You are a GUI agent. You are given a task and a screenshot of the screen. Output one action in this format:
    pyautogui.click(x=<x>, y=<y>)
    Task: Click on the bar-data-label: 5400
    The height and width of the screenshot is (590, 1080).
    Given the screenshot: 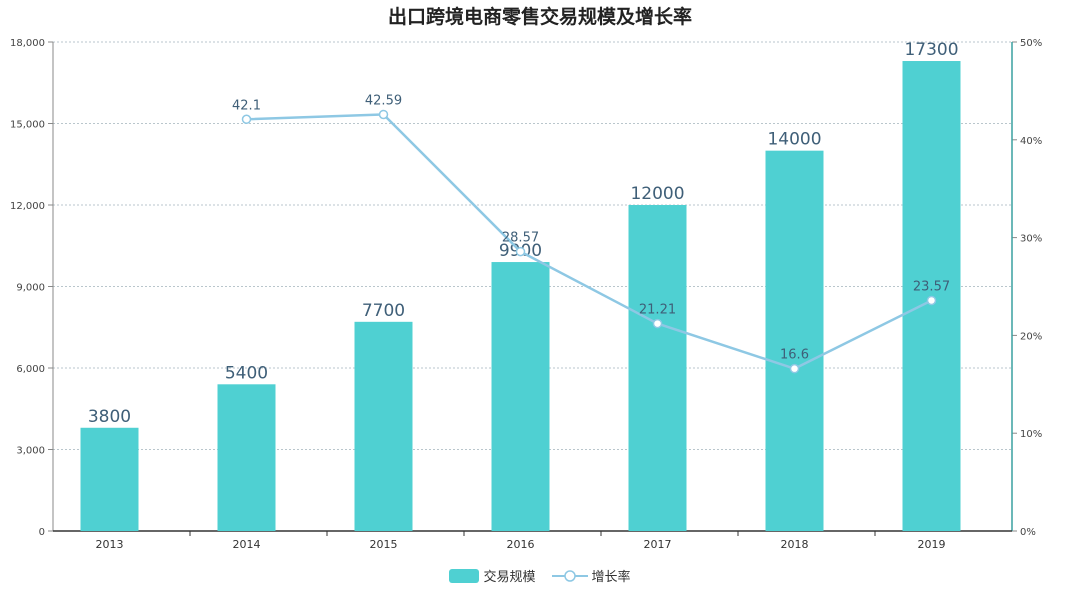 What is the action you would take?
    pyautogui.click(x=246, y=373)
    